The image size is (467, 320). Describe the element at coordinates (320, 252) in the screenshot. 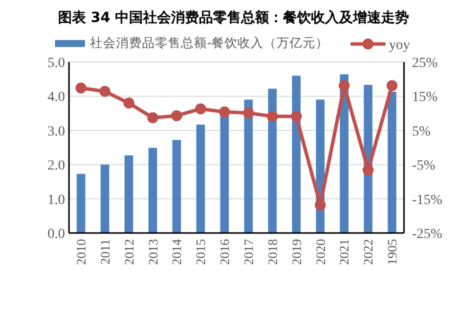

I see `x-tick-label: 2020` at that location.